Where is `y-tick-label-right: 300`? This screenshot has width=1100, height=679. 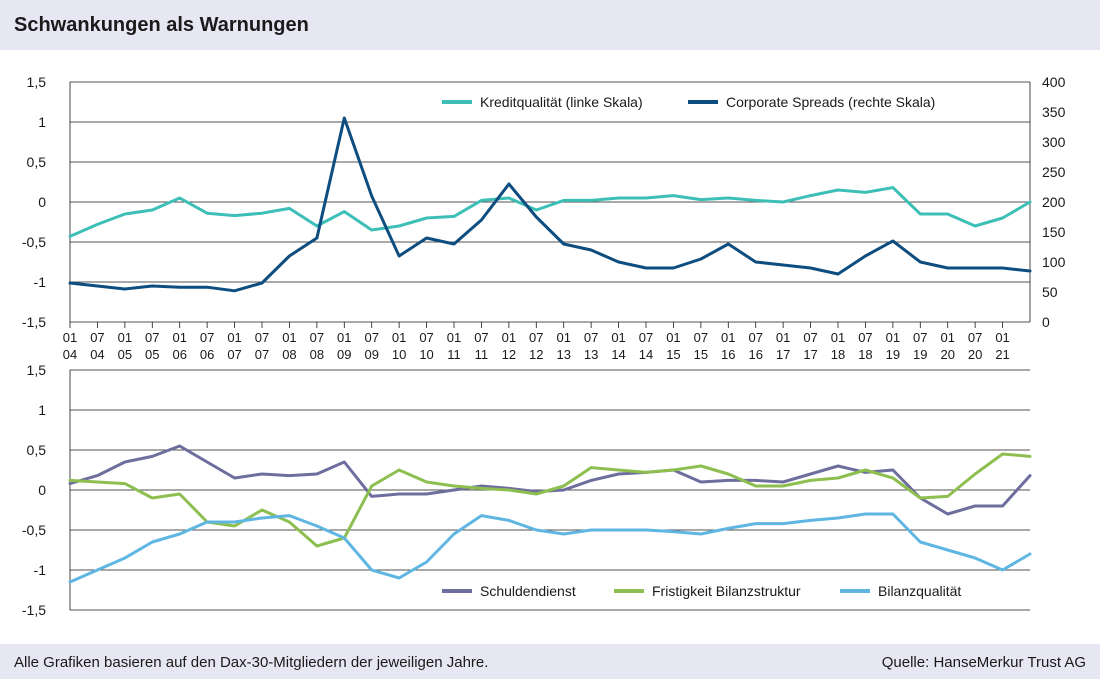
y-tick-label-right: 300 is located at coordinates (1054, 142).